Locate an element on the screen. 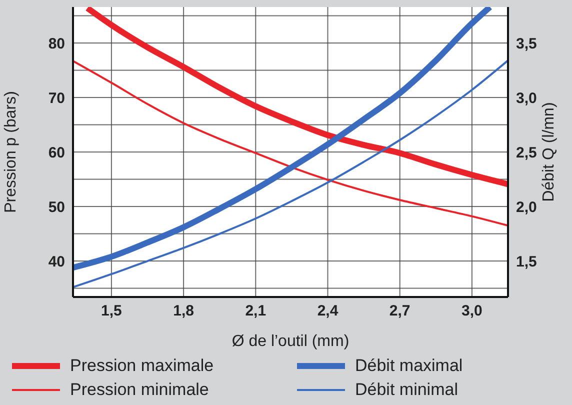 The image size is (572, 405). y-tick-label: 50 is located at coordinates (56, 207).